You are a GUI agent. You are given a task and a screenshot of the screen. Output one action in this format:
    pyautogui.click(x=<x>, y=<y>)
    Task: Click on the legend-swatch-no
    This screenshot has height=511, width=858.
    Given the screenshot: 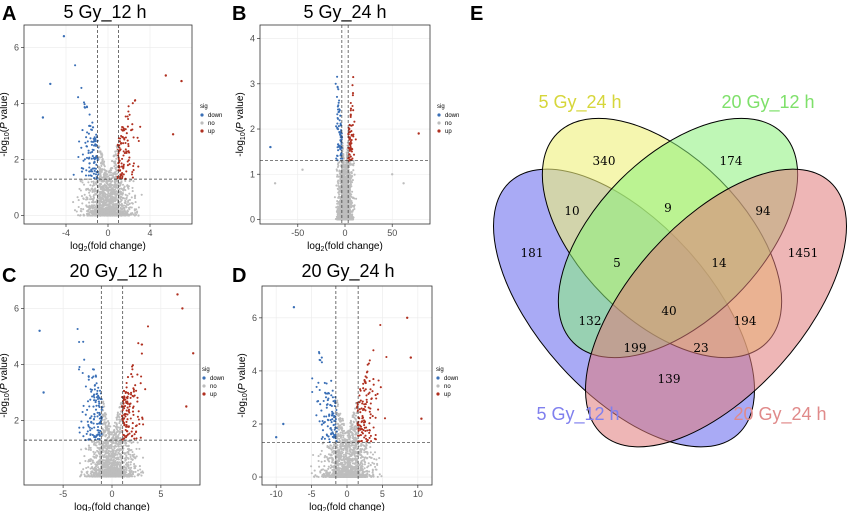 What is the action you would take?
    pyautogui.click(x=202, y=123)
    